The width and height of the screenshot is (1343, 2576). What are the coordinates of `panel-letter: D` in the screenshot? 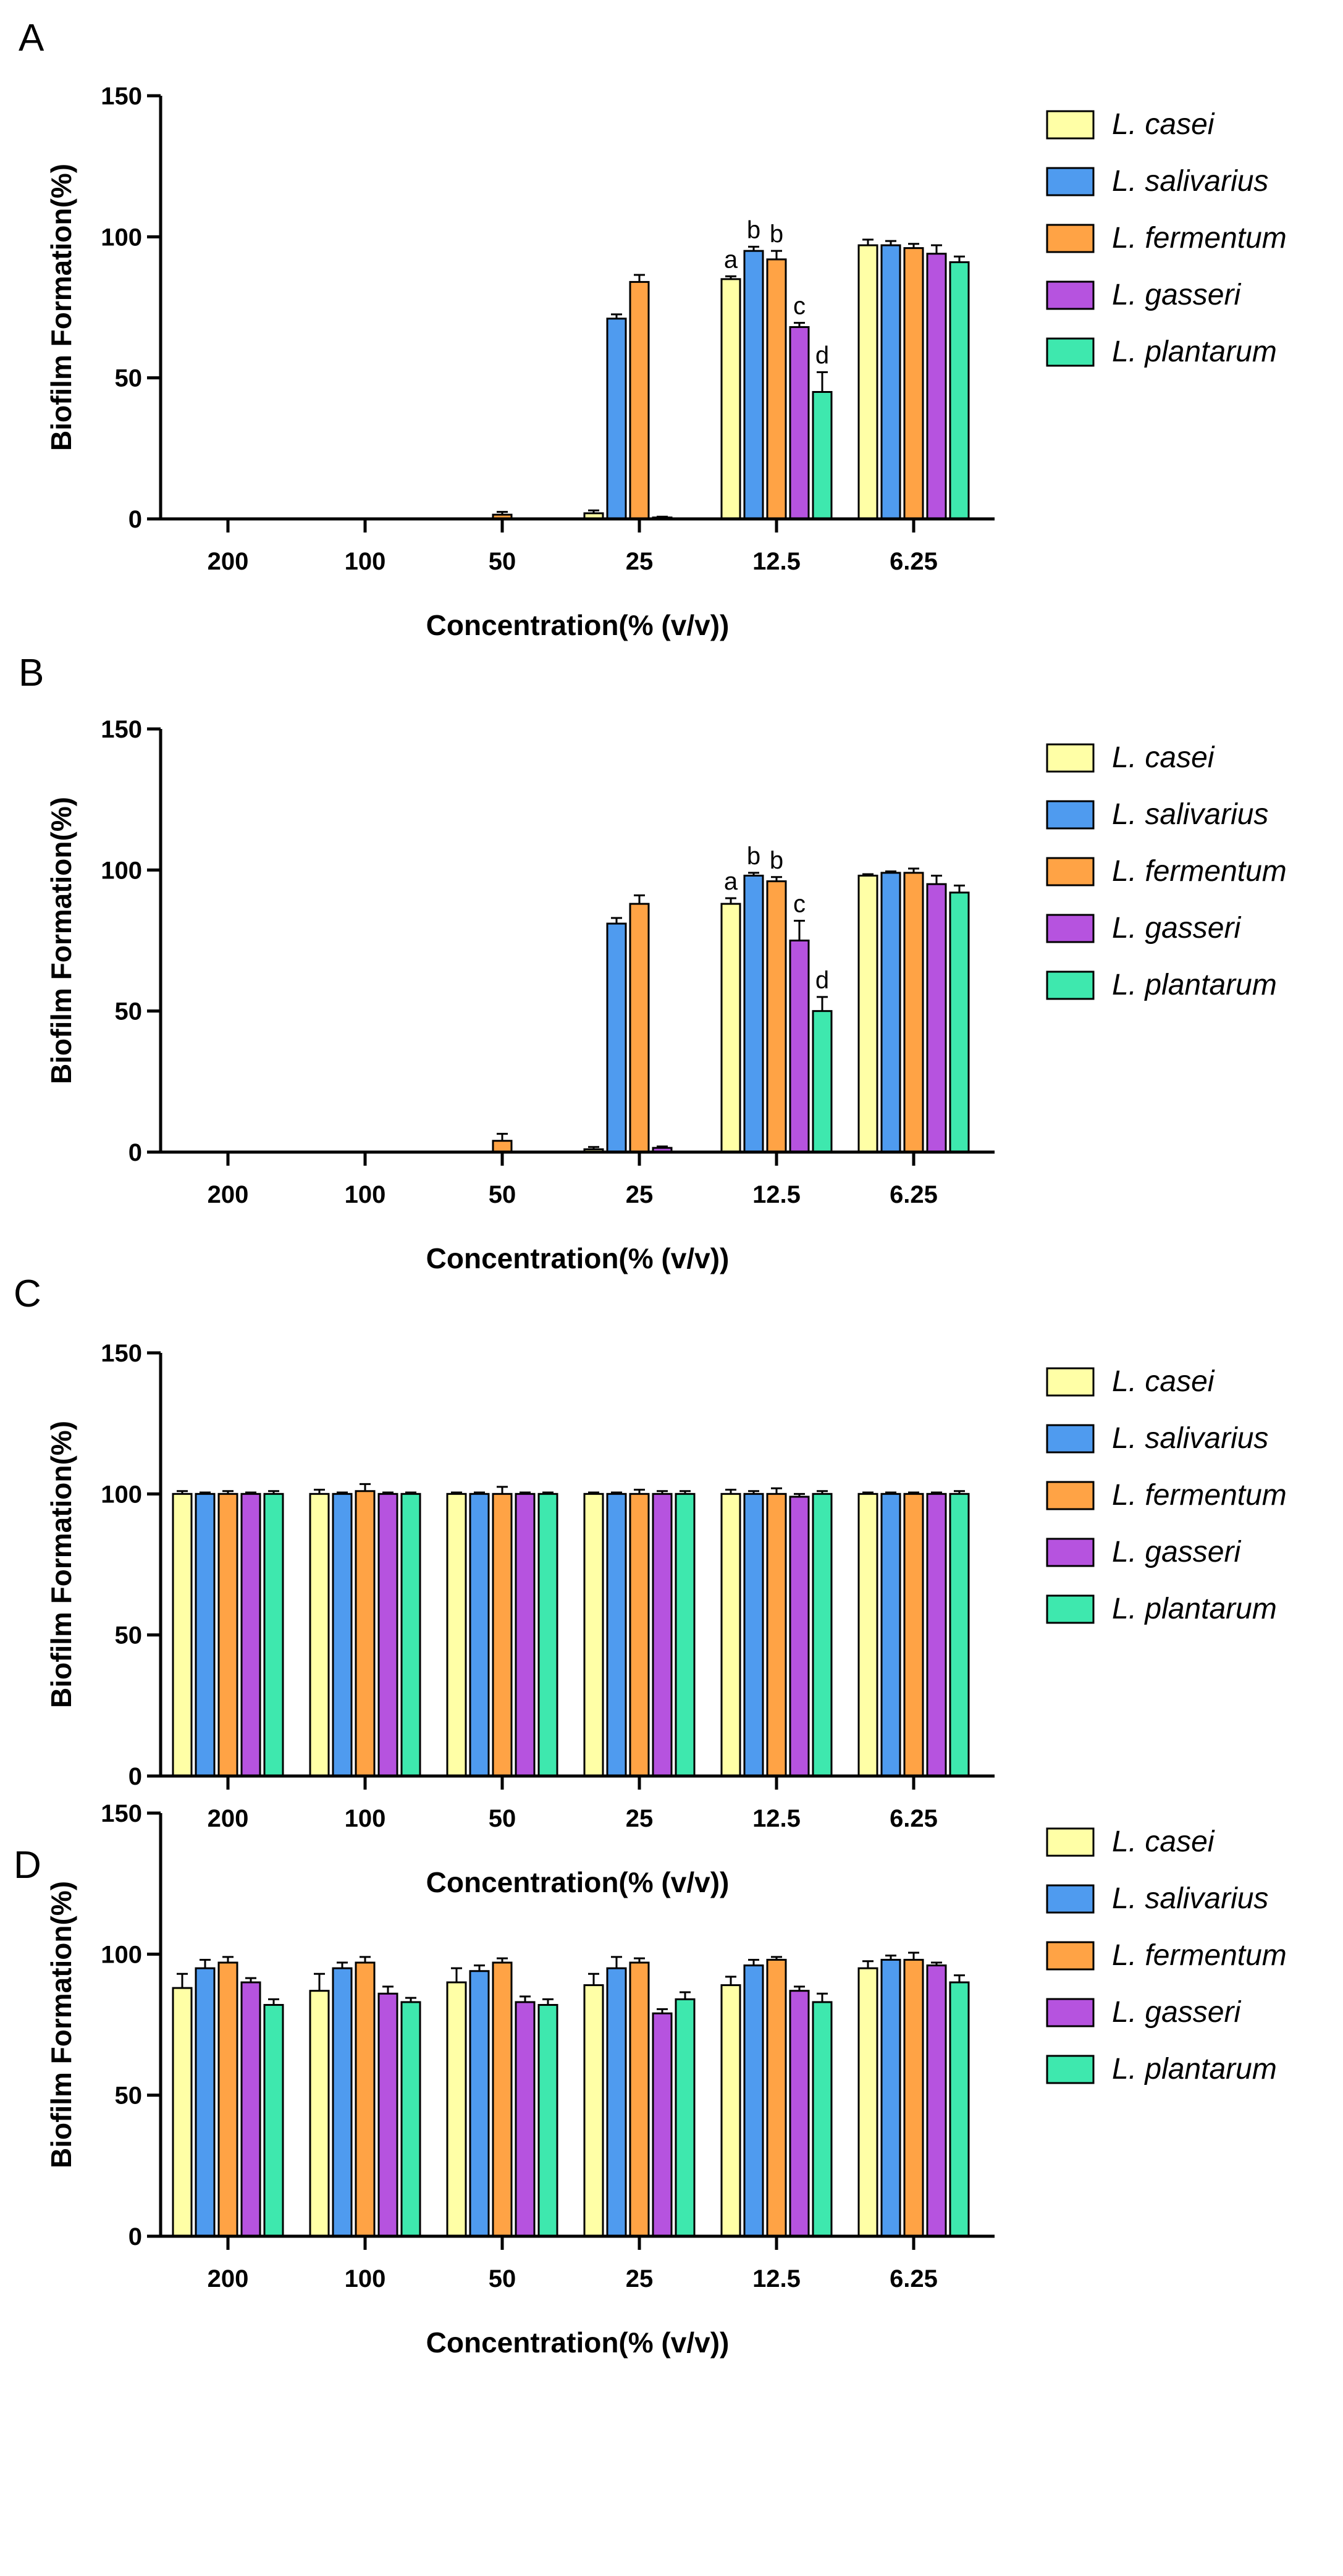 It's located at (27, 1865).